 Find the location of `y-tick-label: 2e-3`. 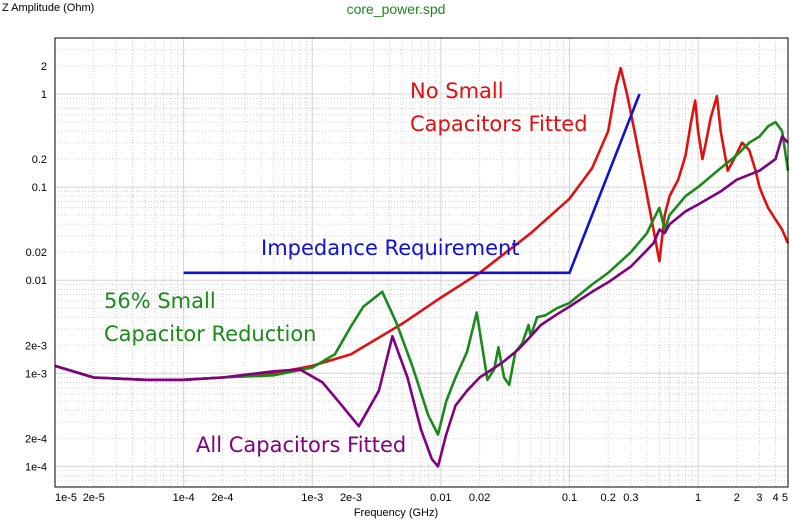

y-tick-label: 2e-3 is located at coordinates (36, 346).